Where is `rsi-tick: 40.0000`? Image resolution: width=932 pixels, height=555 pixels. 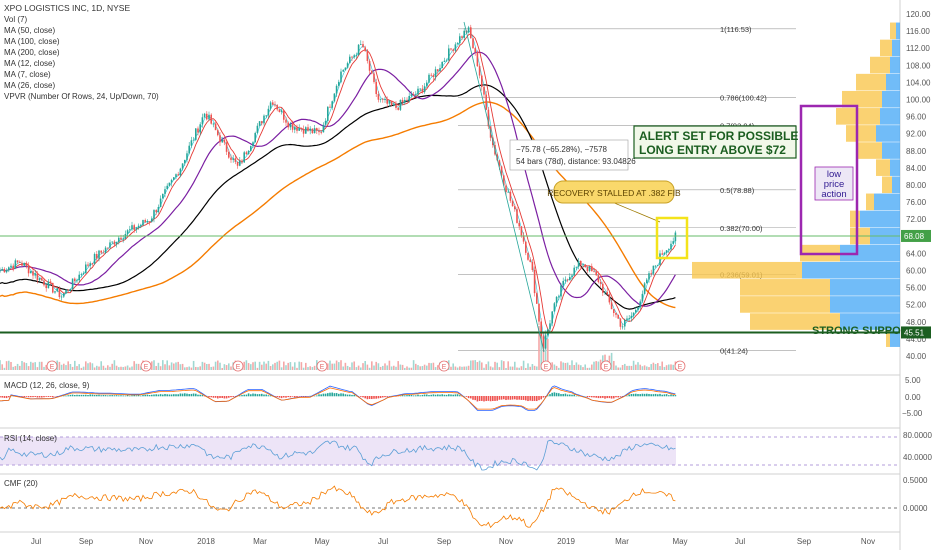 rsi-tick: 40.0000 is located at coordinates (917, 457).